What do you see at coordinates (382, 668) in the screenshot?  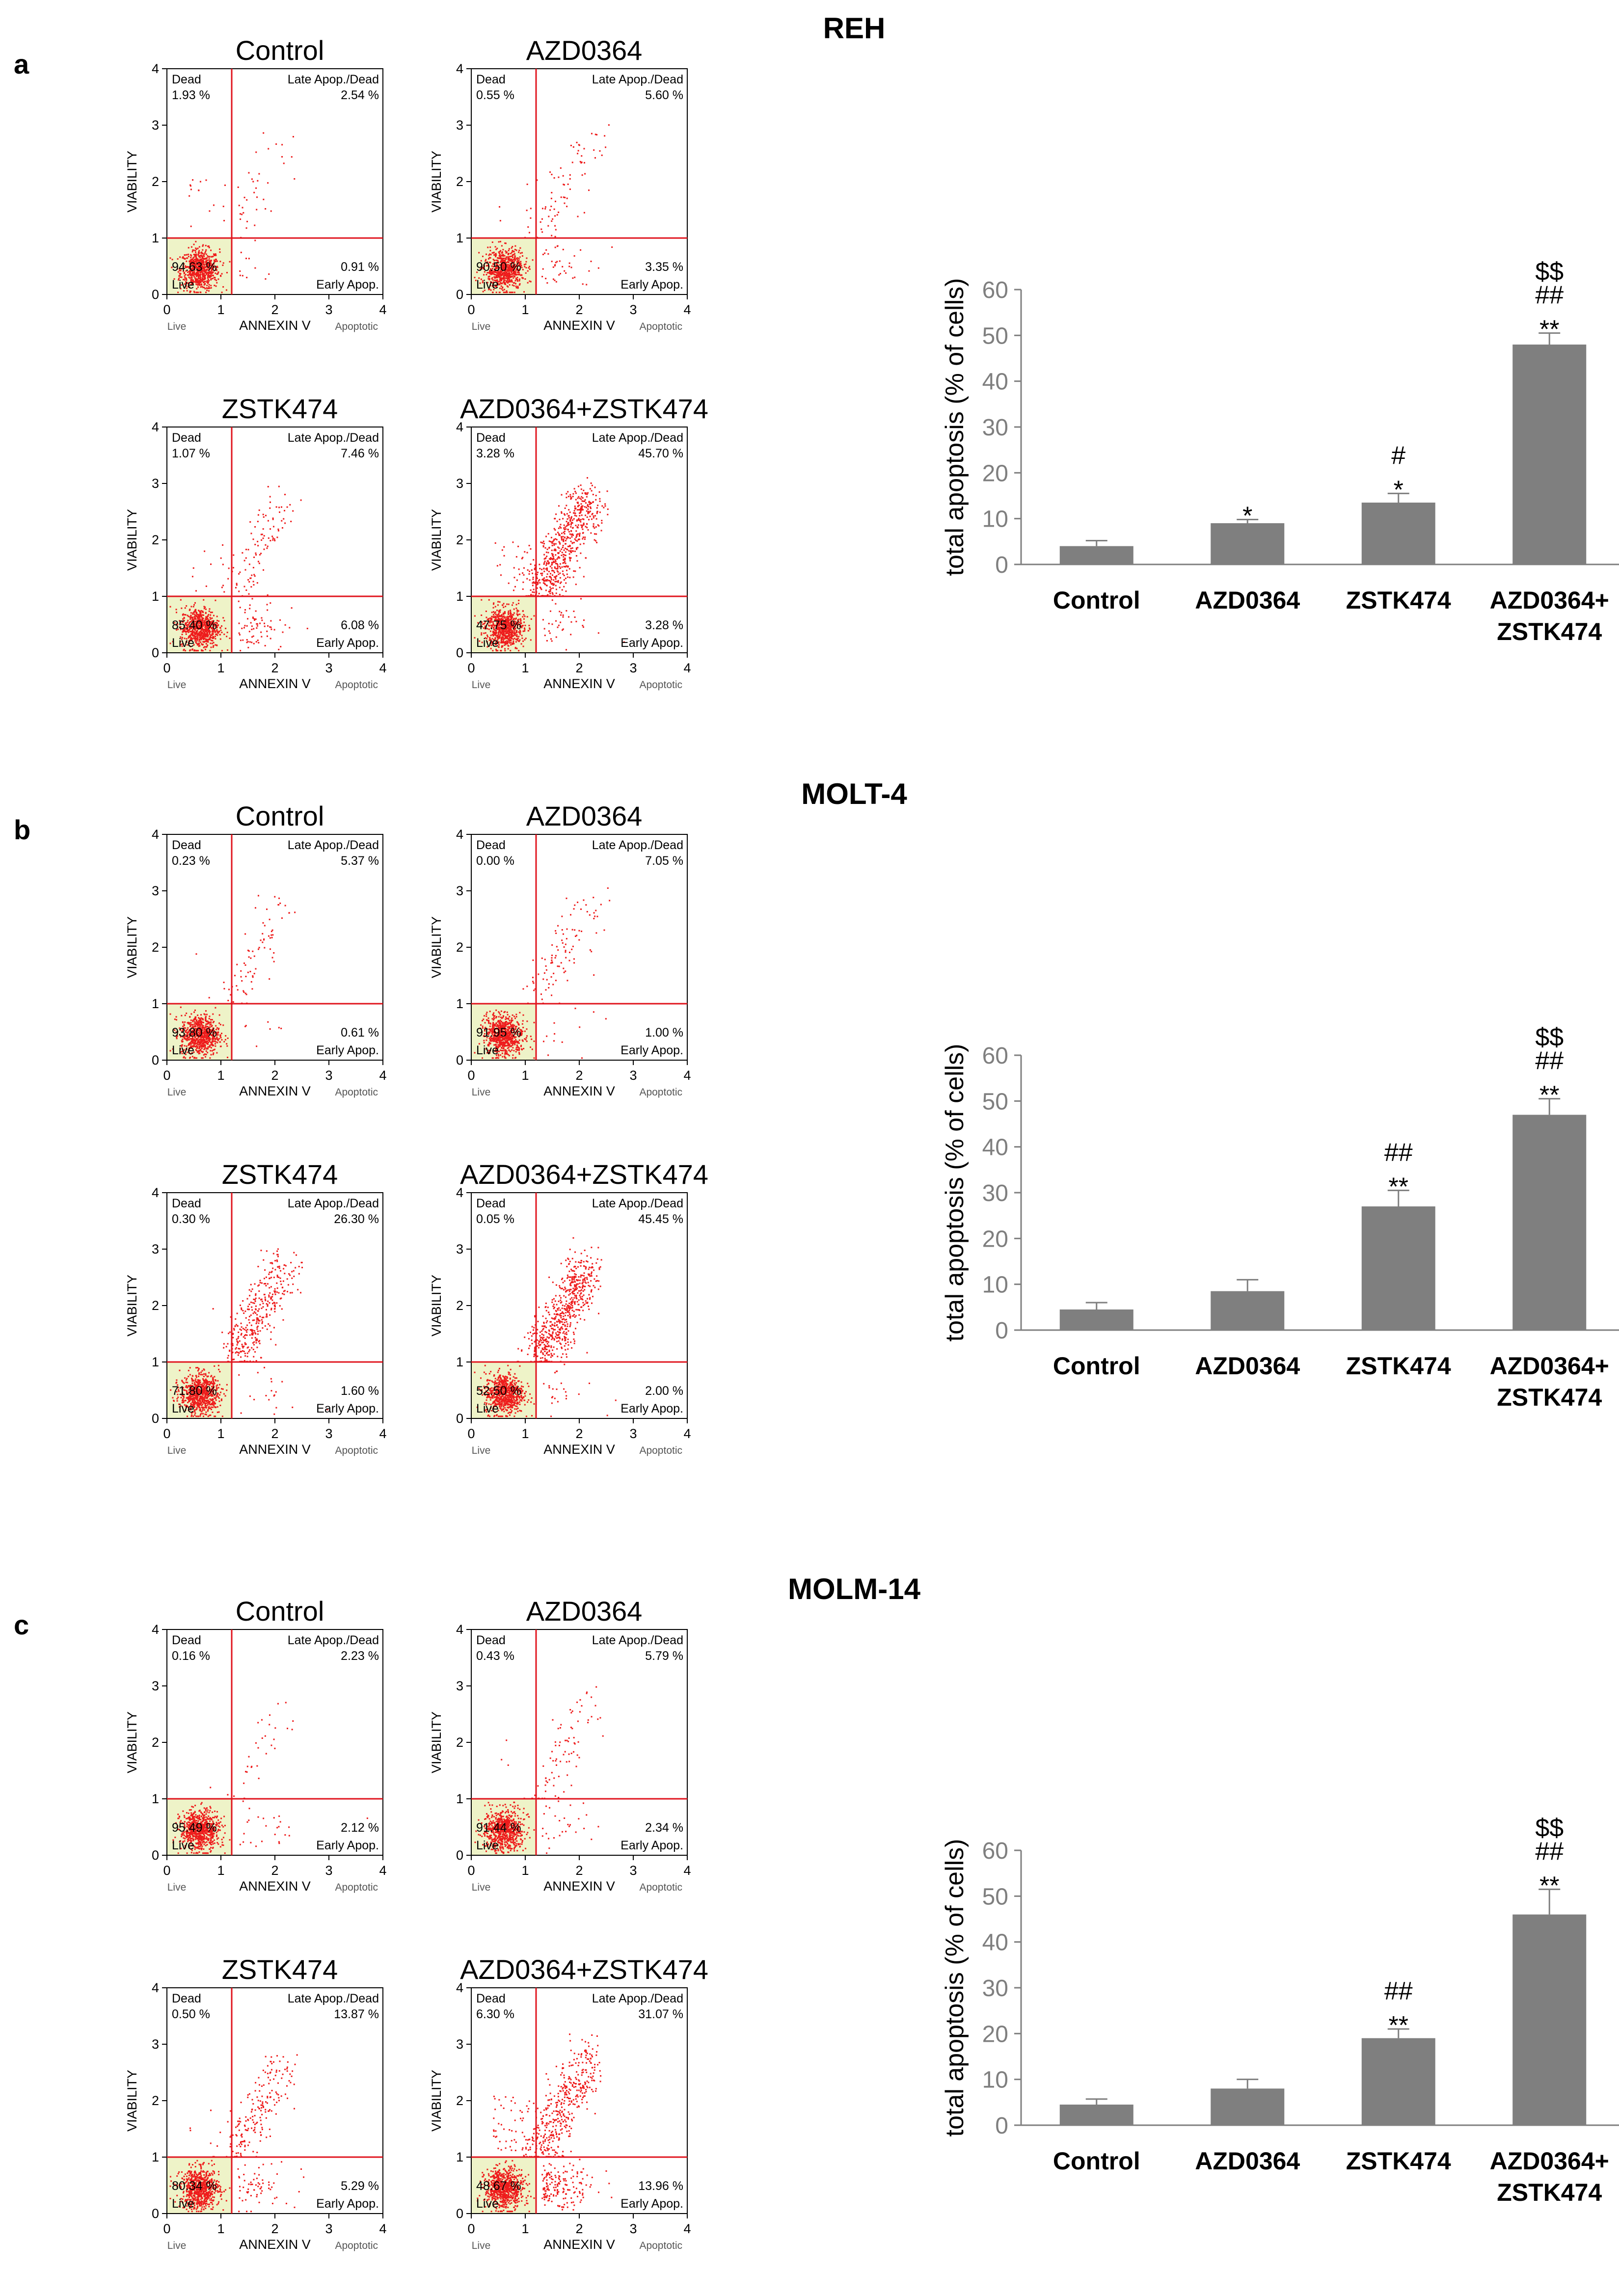 I see `x-tick-label: 4` at bounding box center [382, 668].